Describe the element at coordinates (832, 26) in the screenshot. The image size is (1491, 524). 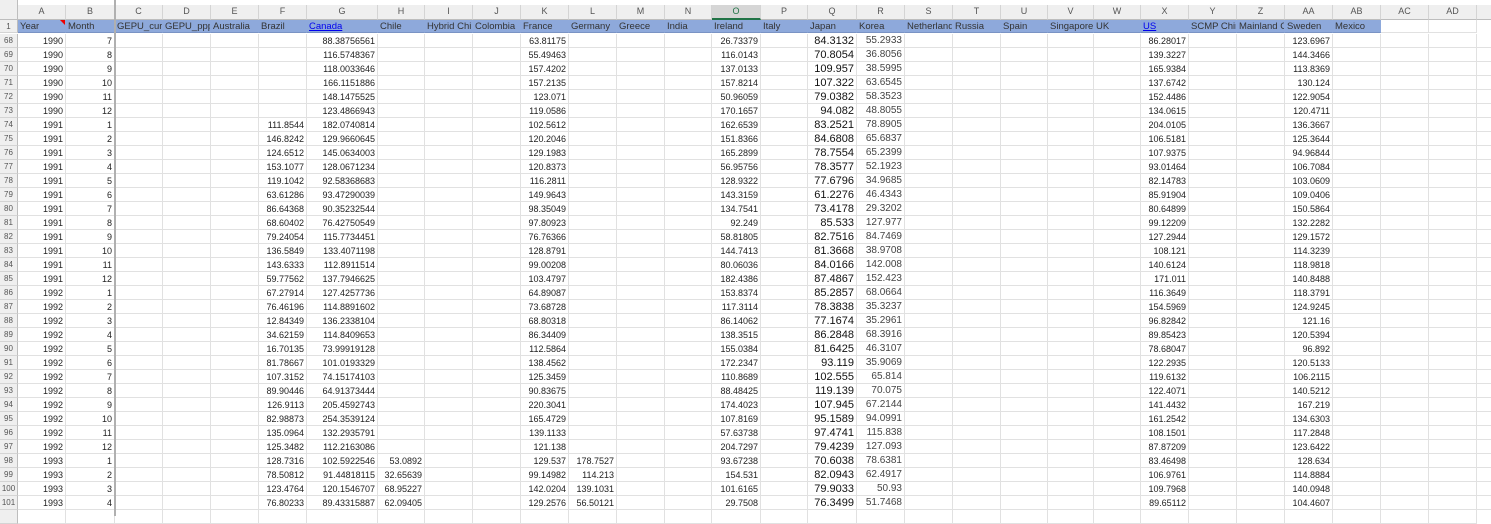
I see `header-cell-Q: Japan` at that location.